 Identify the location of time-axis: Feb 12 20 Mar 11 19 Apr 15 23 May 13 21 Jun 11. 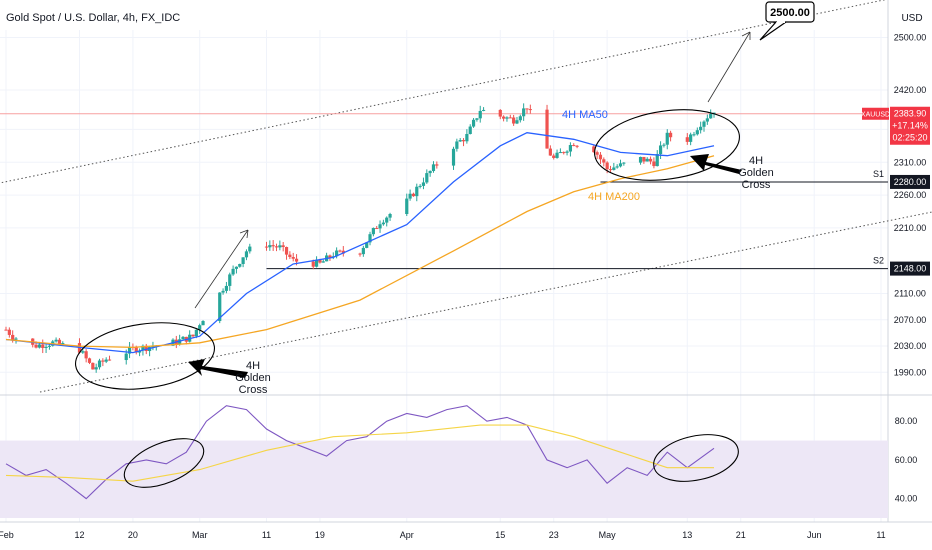
(443, 535).